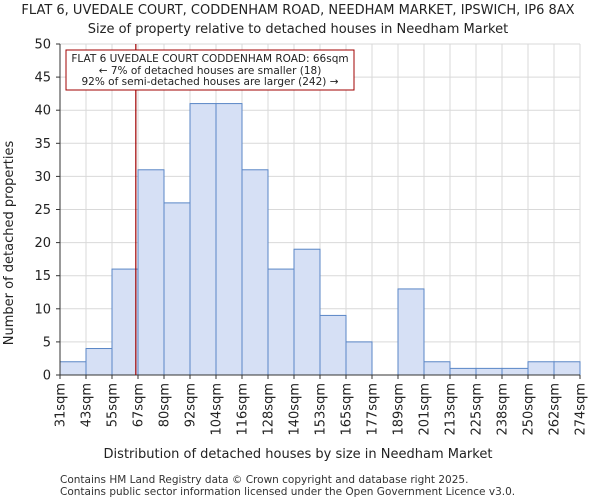 This screenshot has width=600, height=500. Describe the element at coordinates (477, 409) in the screenshot. I see `x-tick-label-16: 225sqm` at that location.